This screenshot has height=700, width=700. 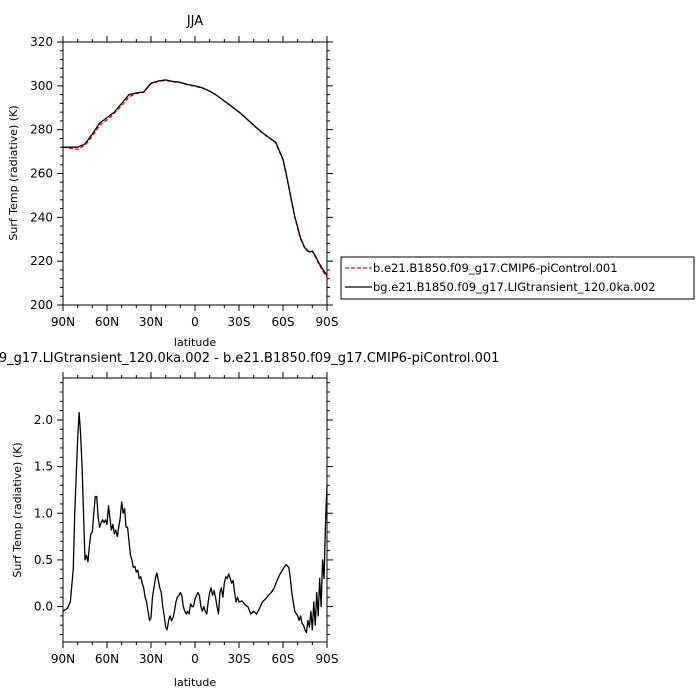 What do you see at coordinates (283, 322) in the screenshot?
I see `top-x-tick-label: 60S` at bounding box center [283, 322].